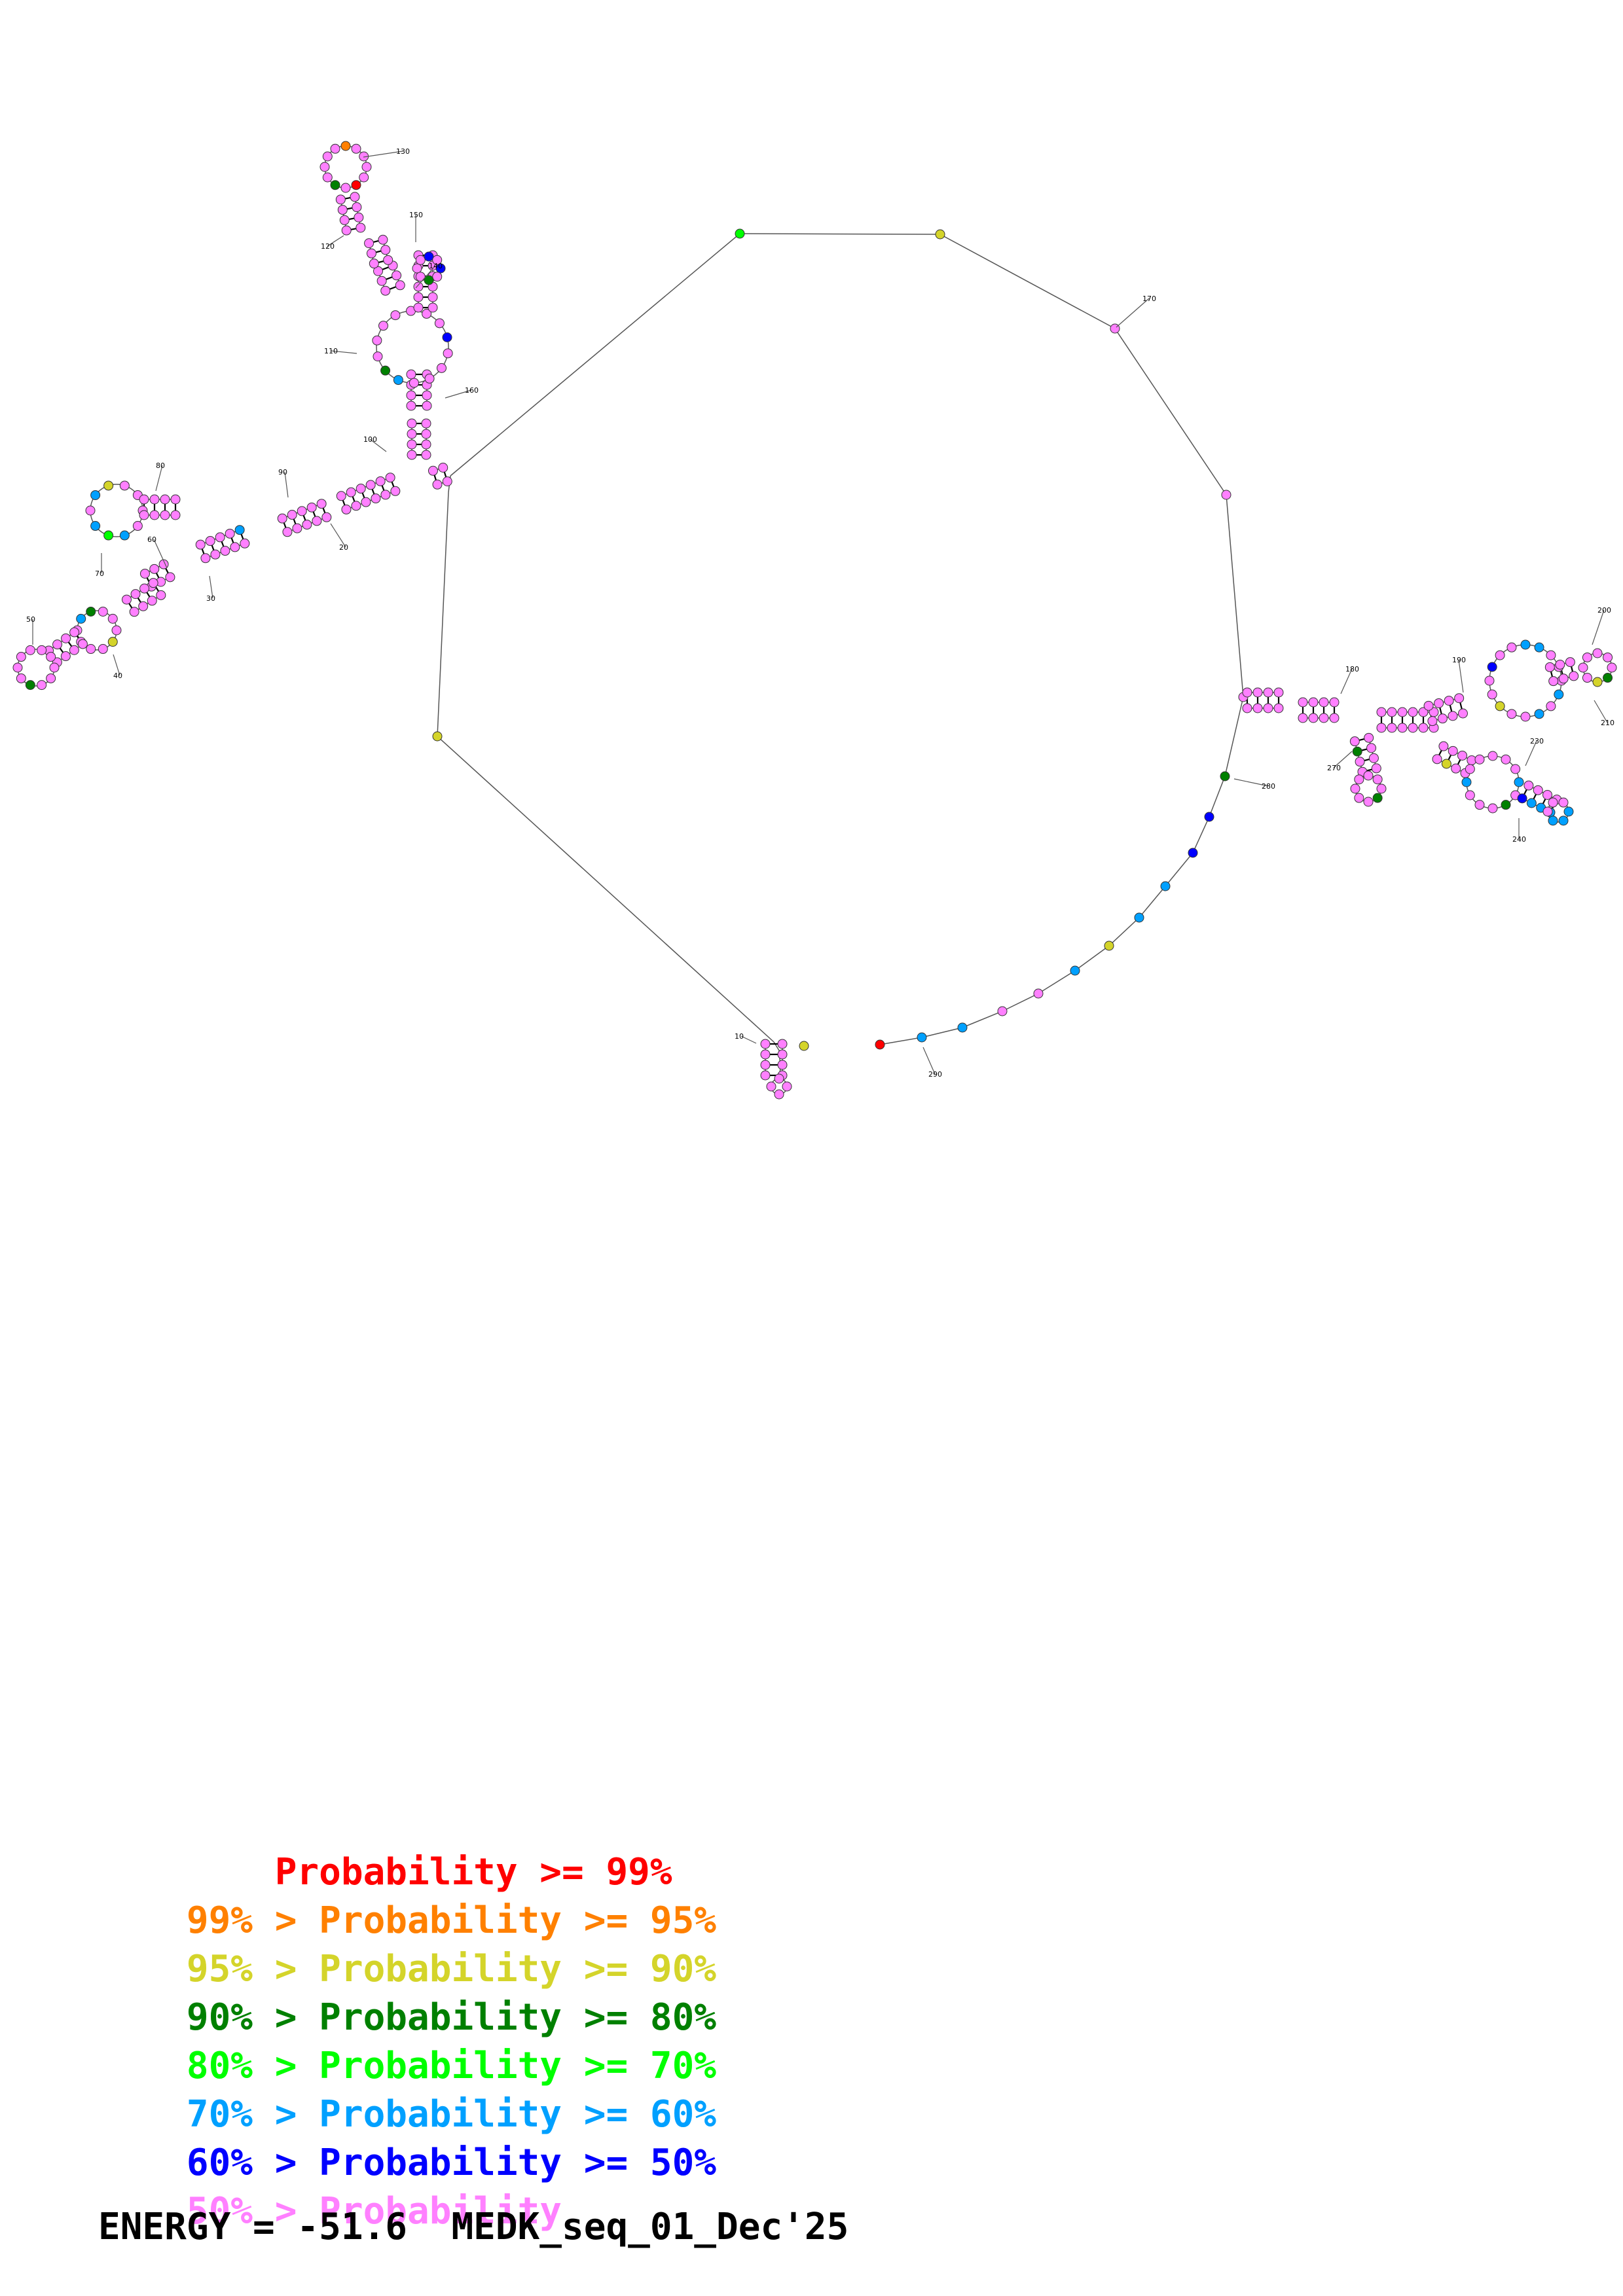 This screenshot has height=2296, width=1623. I want to click on position-label: 150, so click(416, 215).